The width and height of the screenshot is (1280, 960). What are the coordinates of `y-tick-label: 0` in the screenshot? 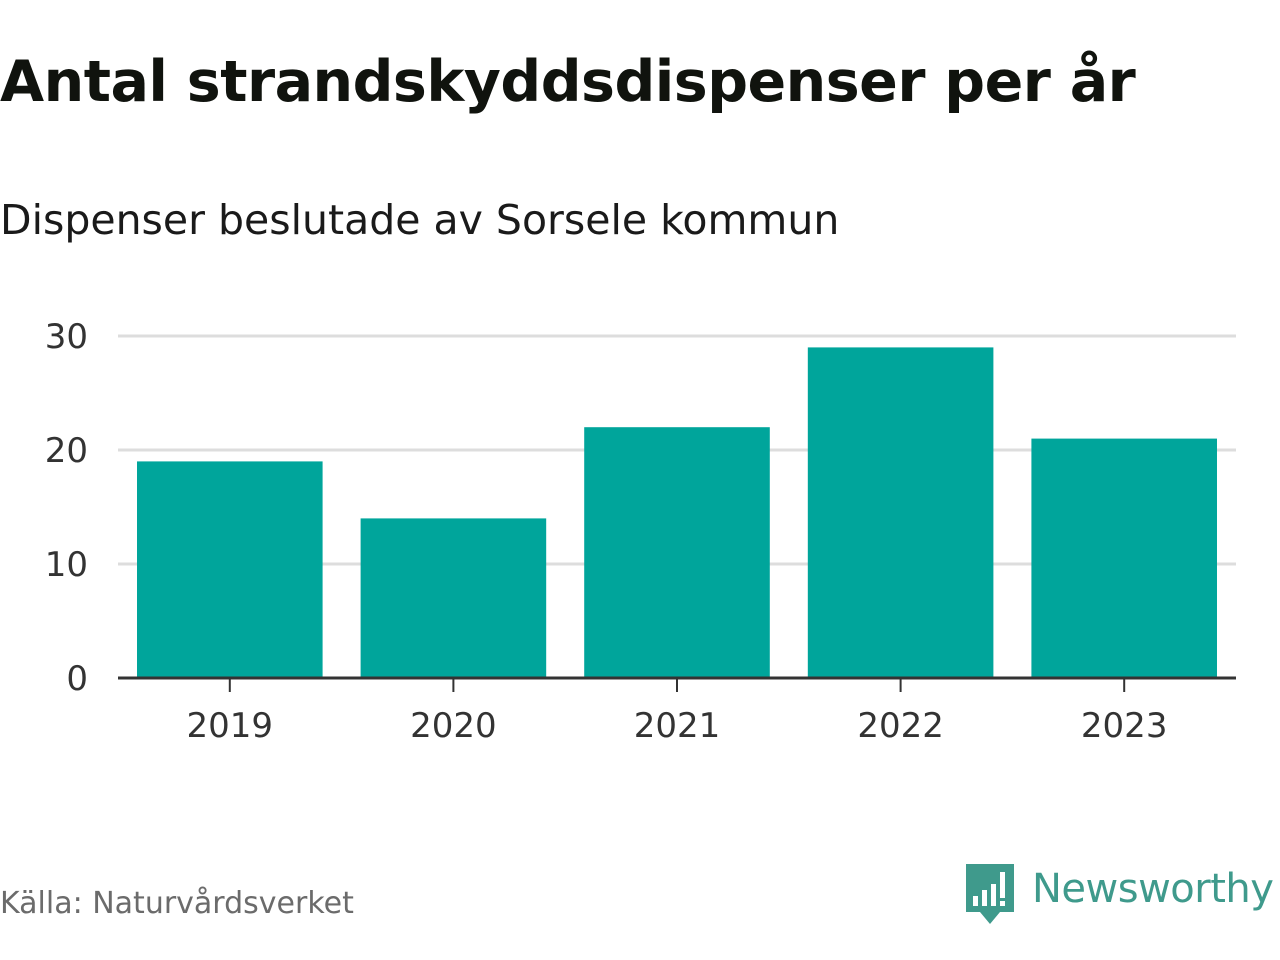 It's located at (77, 679).